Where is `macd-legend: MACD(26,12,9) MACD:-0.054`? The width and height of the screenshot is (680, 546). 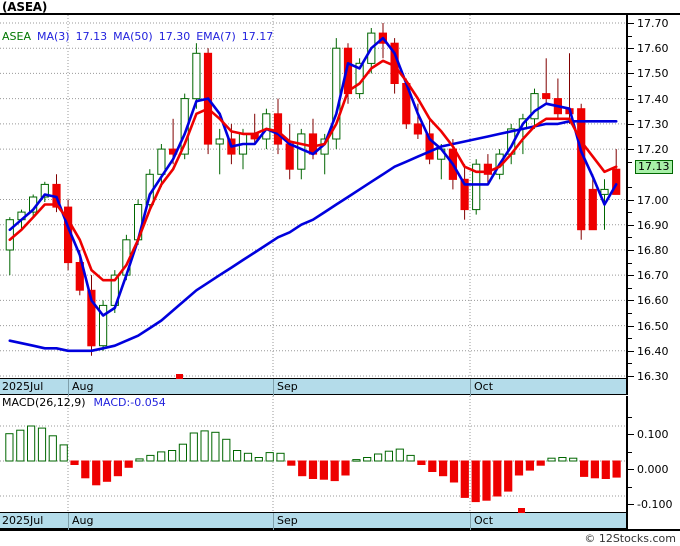 macd-legend: MACD(26,12,9) MACD:-0.054 is located at coordinates (313, 402).